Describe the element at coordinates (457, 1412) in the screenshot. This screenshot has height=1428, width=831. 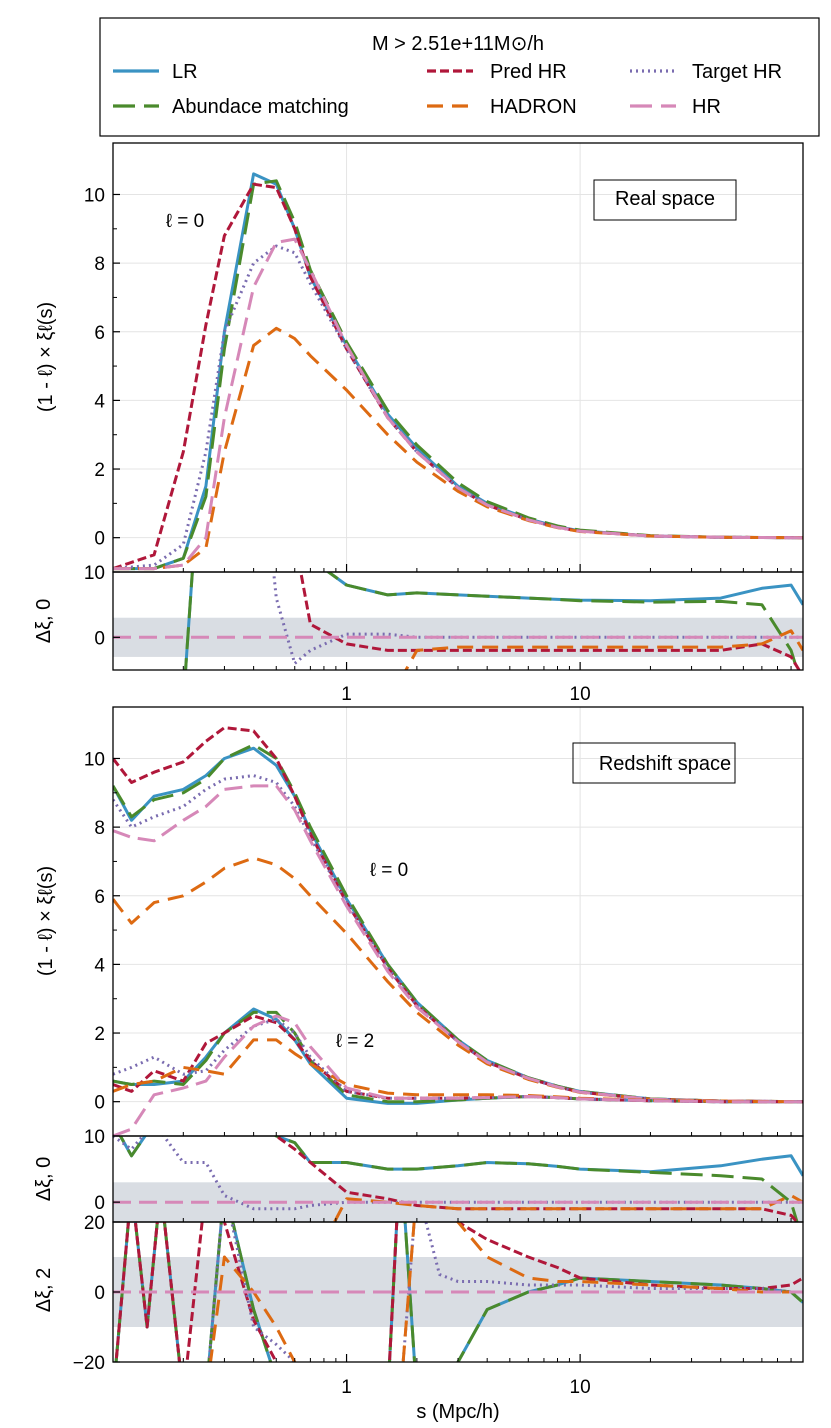
I see `x-axis-label: s (Mpc/h)` at that location.